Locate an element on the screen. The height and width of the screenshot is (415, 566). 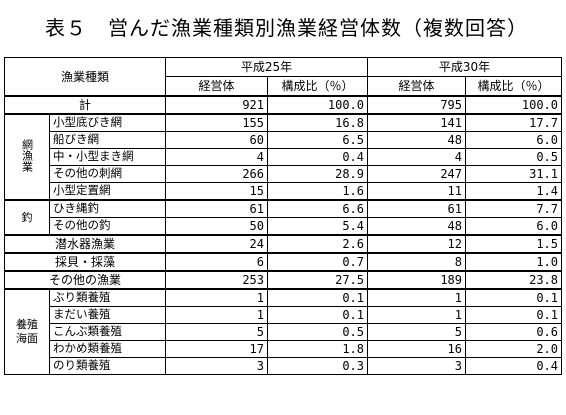
row-label: のり類養殖 is located at coordinates (107, 366).